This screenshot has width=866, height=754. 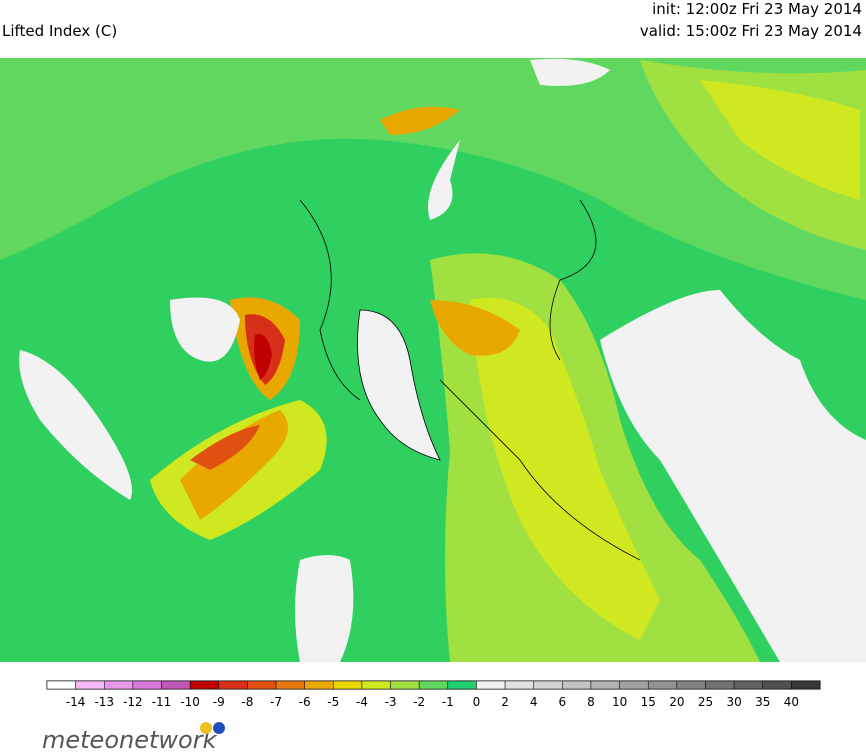 I want to click on legend-label: 10, so click(x=619, y=702).